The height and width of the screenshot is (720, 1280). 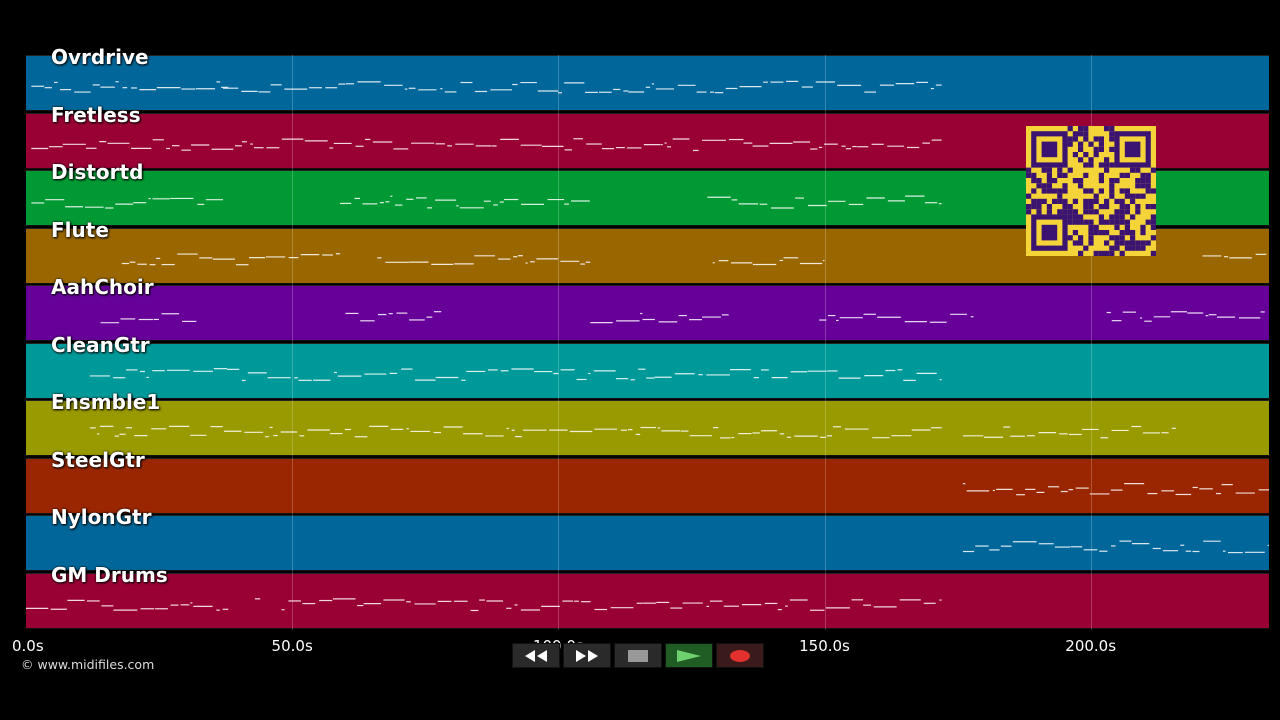 I want to click on transport-controls, so click(x=638, y=655).